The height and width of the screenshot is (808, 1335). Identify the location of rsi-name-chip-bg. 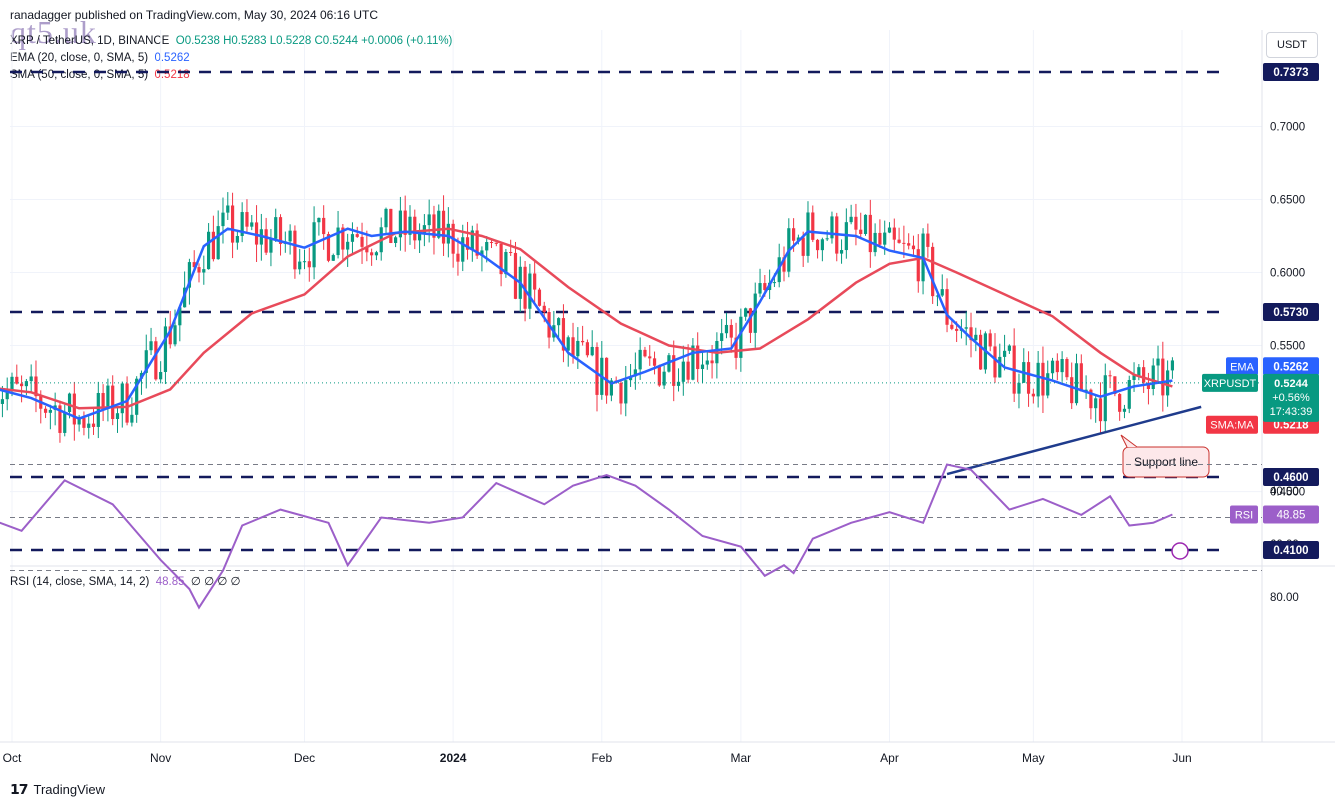
(1244, 514).